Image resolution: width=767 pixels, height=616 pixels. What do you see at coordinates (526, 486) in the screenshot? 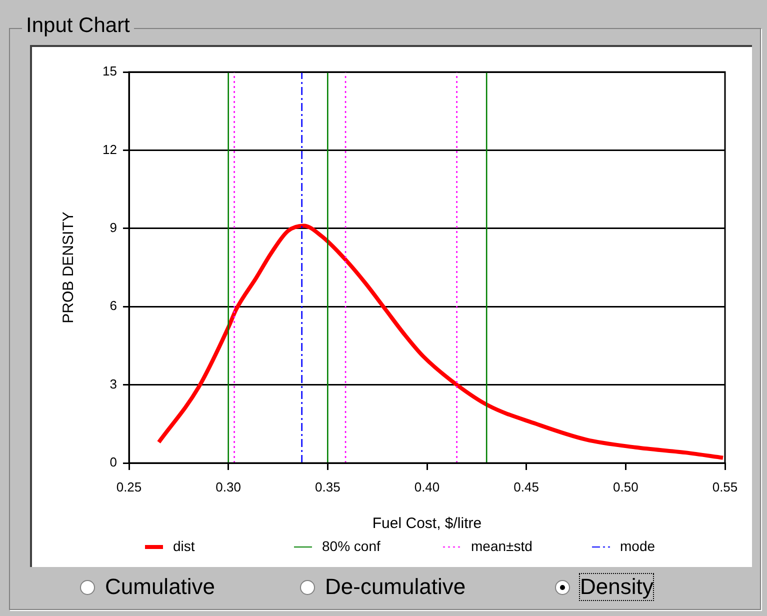
I see `x-tick-label: 0.45` at bounding box center [526, 486].